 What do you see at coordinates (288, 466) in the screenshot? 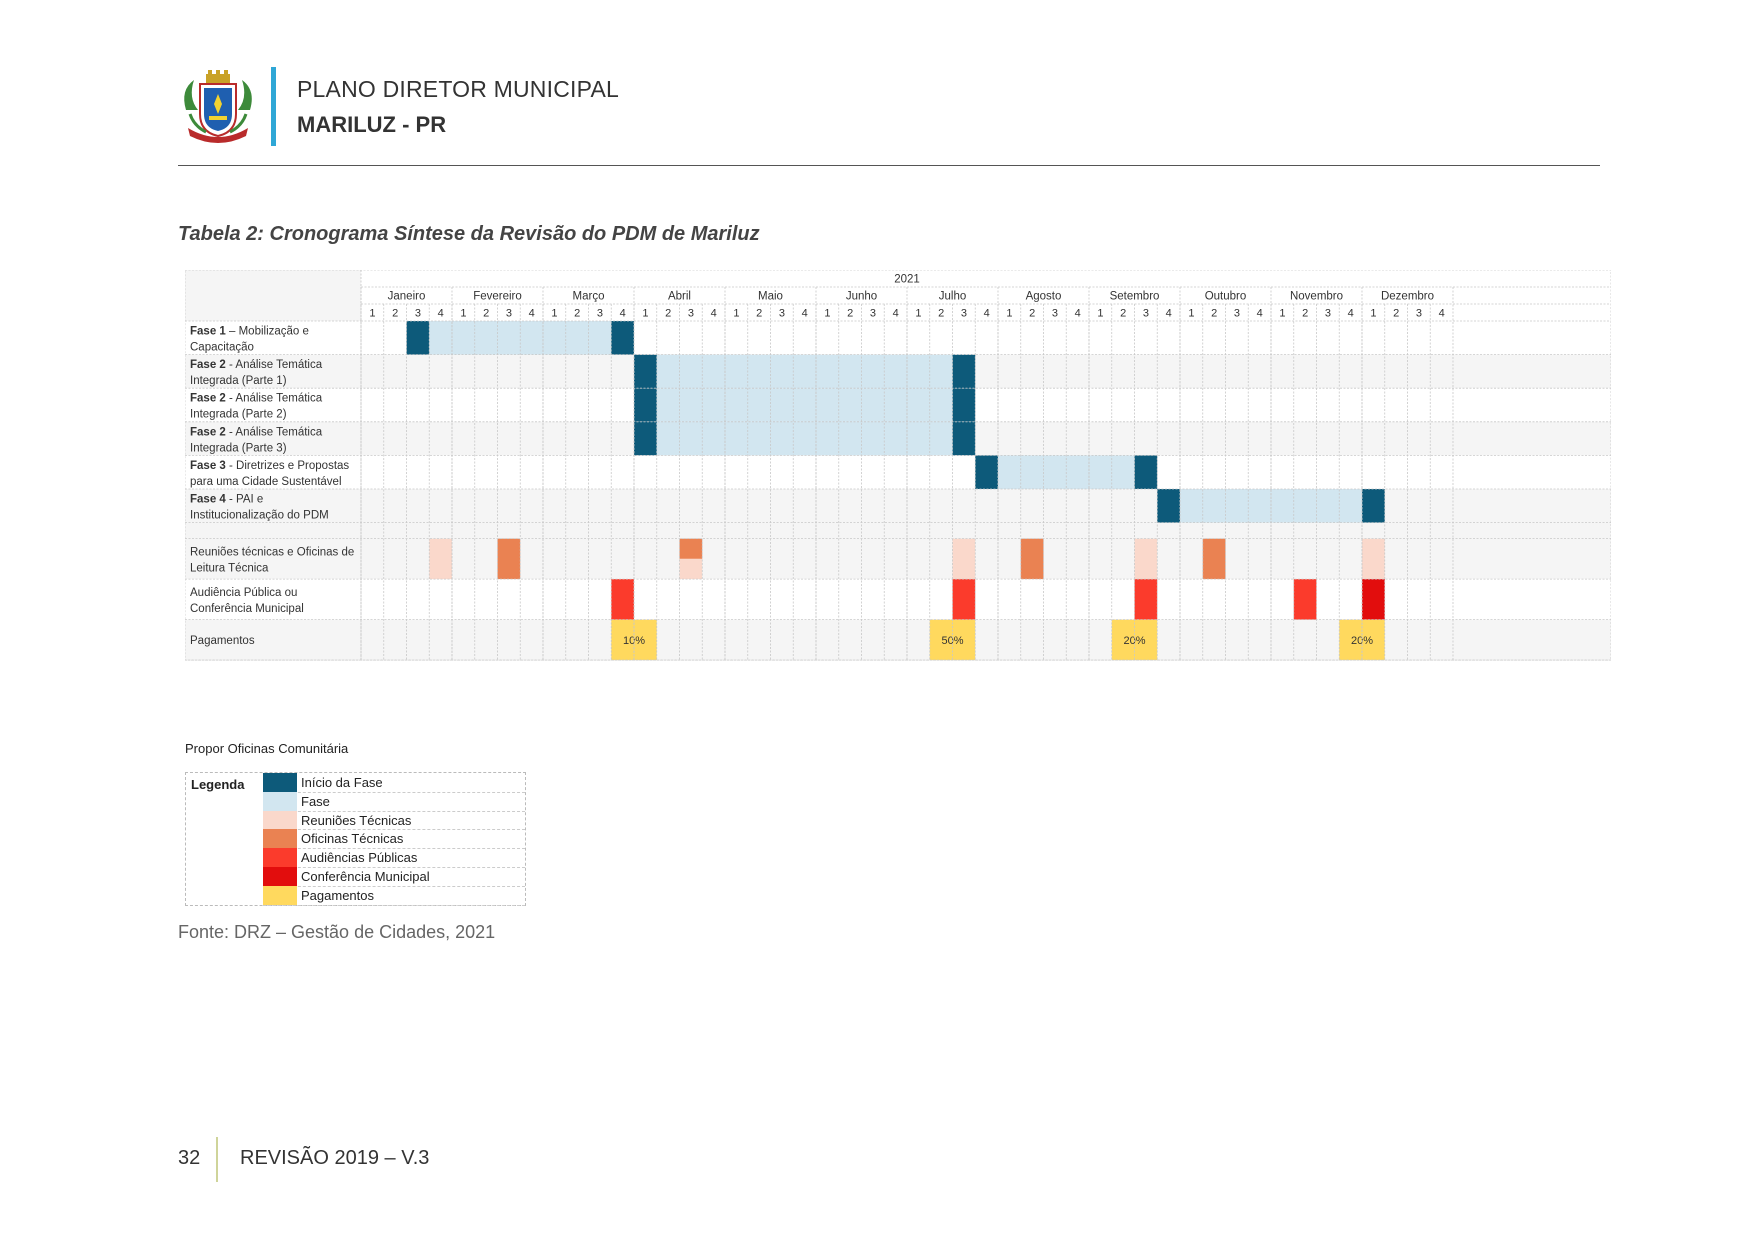
I see `phase-label-text: - Diretrizes e Propostas` at bounding box center [288, 466].